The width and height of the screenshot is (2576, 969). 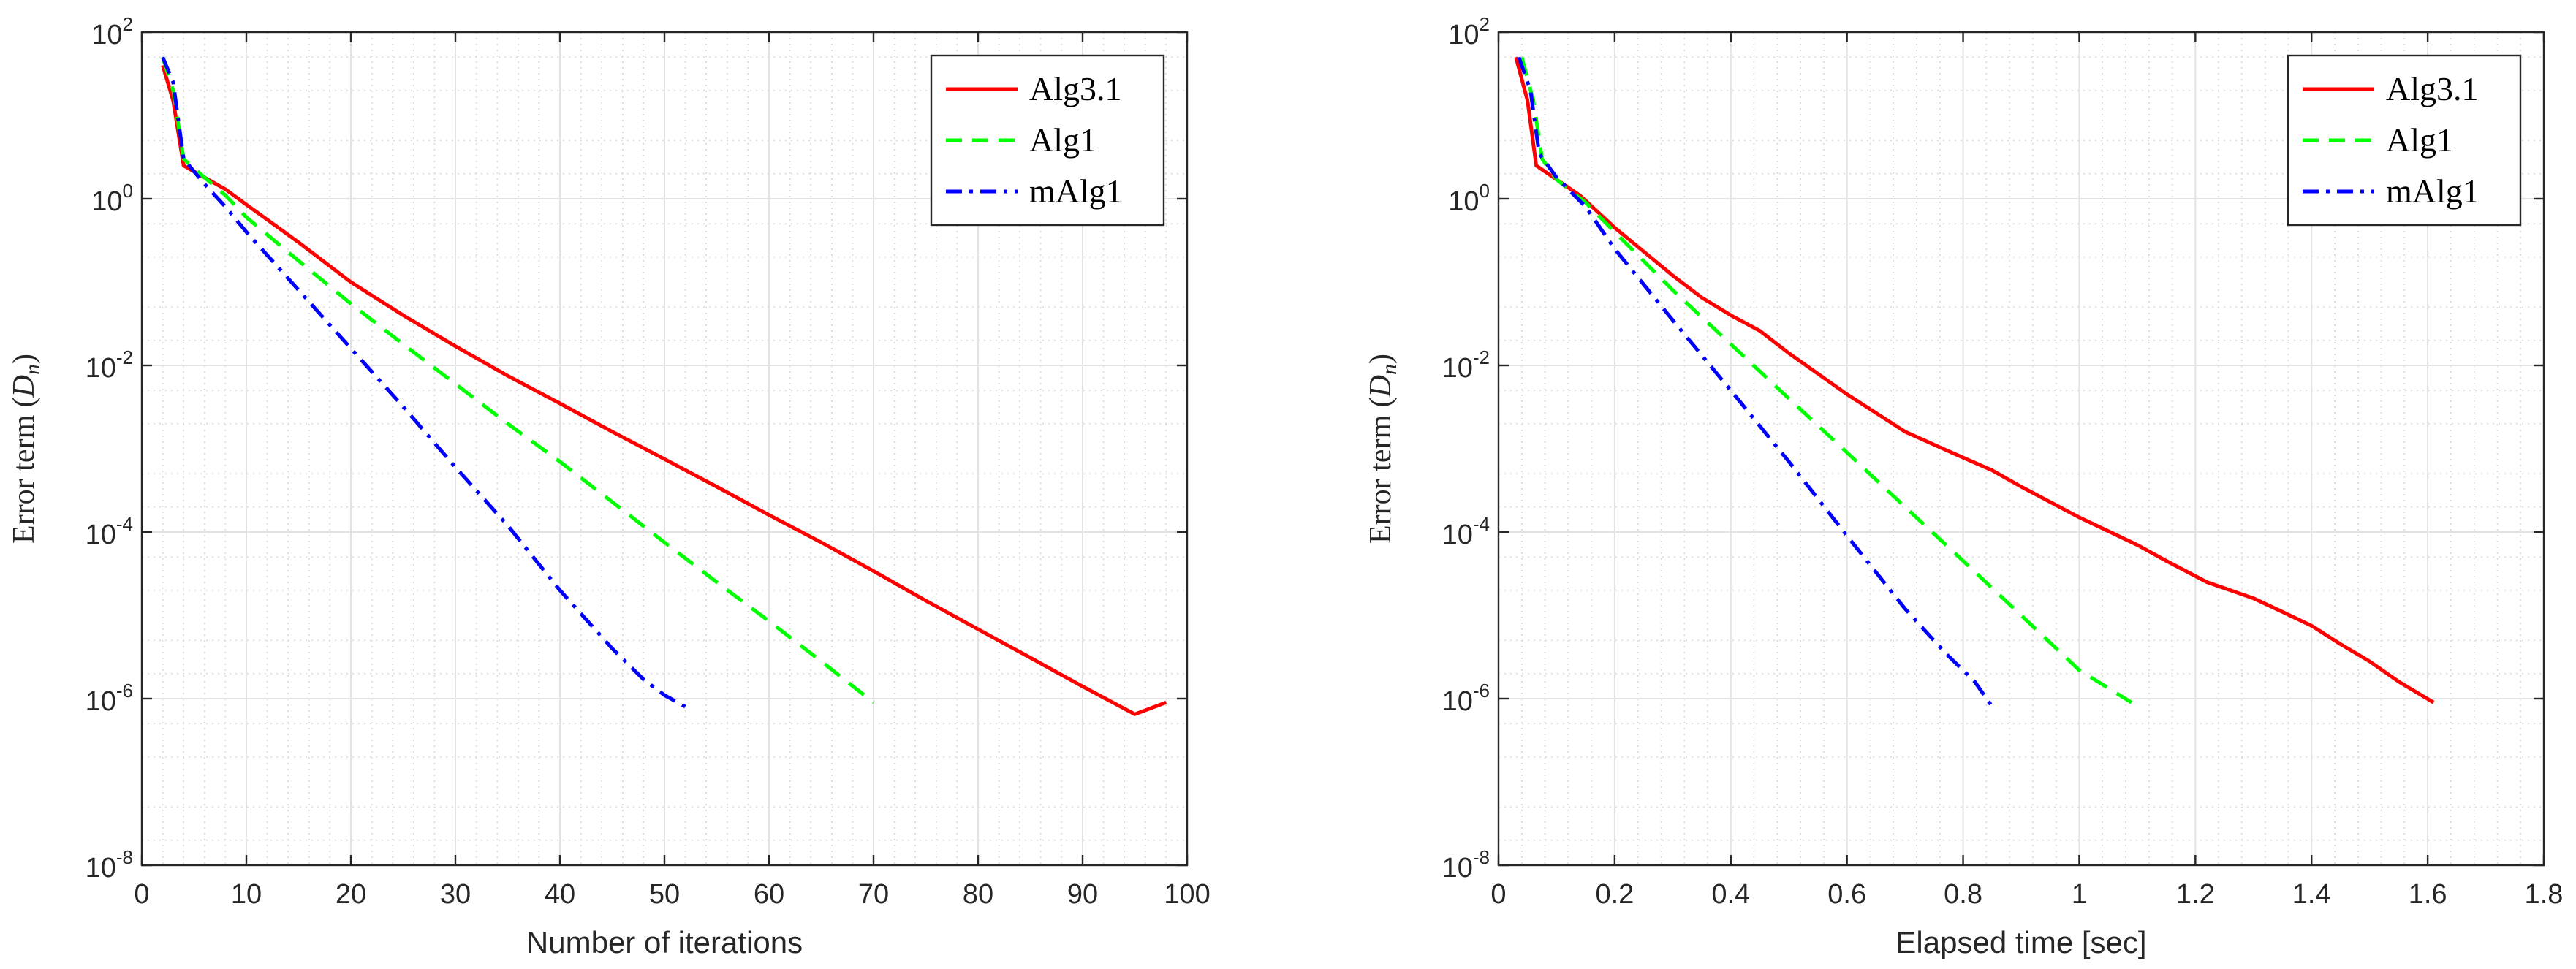 What do you see at coordinates (664, 894) in the screenshot?
I see `x-tick-label: 50` at bounding box center [664, 894].